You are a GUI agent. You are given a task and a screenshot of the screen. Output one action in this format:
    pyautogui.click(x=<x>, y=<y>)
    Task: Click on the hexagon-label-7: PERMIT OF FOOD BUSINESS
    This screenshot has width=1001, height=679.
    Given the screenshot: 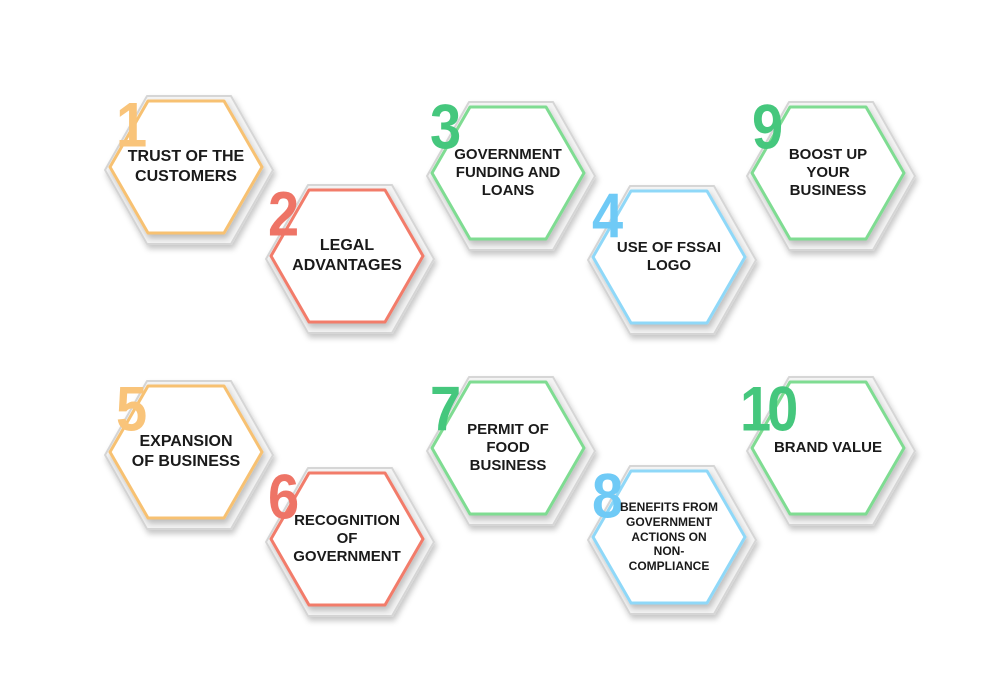 What is the action you would take?
    pyautogui.click(x=508, y=447)
    